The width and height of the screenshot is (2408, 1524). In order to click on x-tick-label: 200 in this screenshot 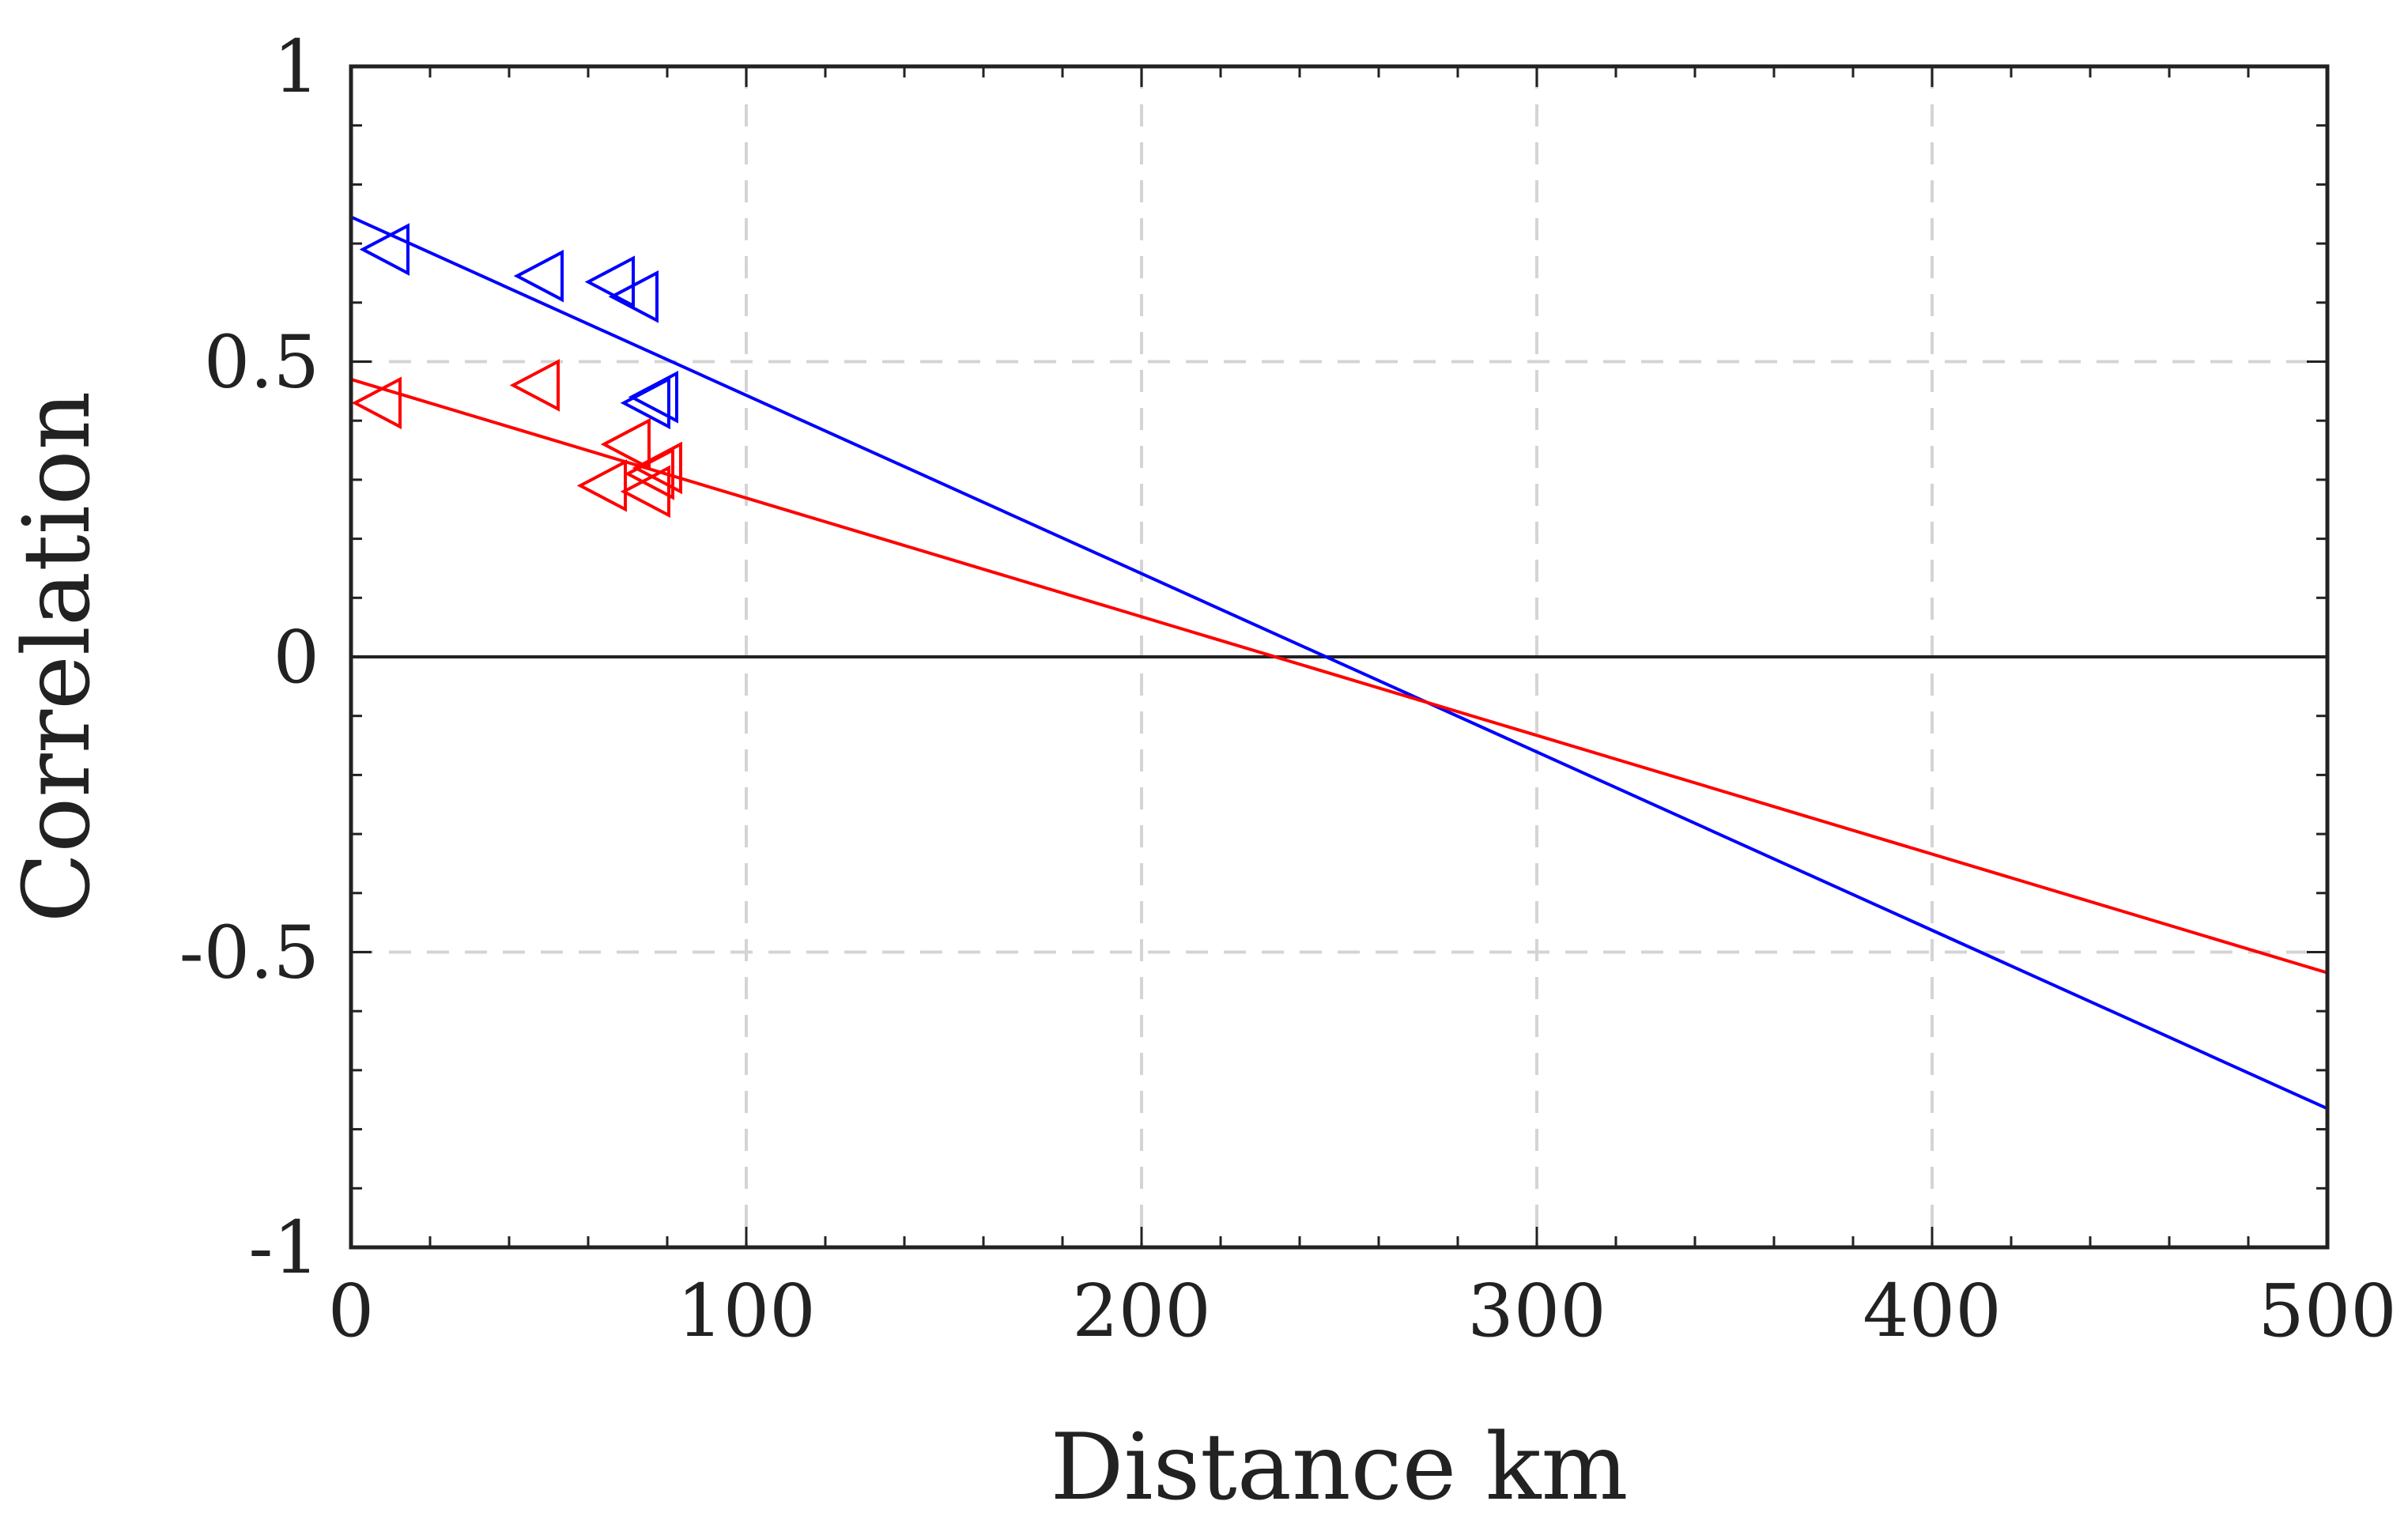, I will do `click(1141, 1311)`.